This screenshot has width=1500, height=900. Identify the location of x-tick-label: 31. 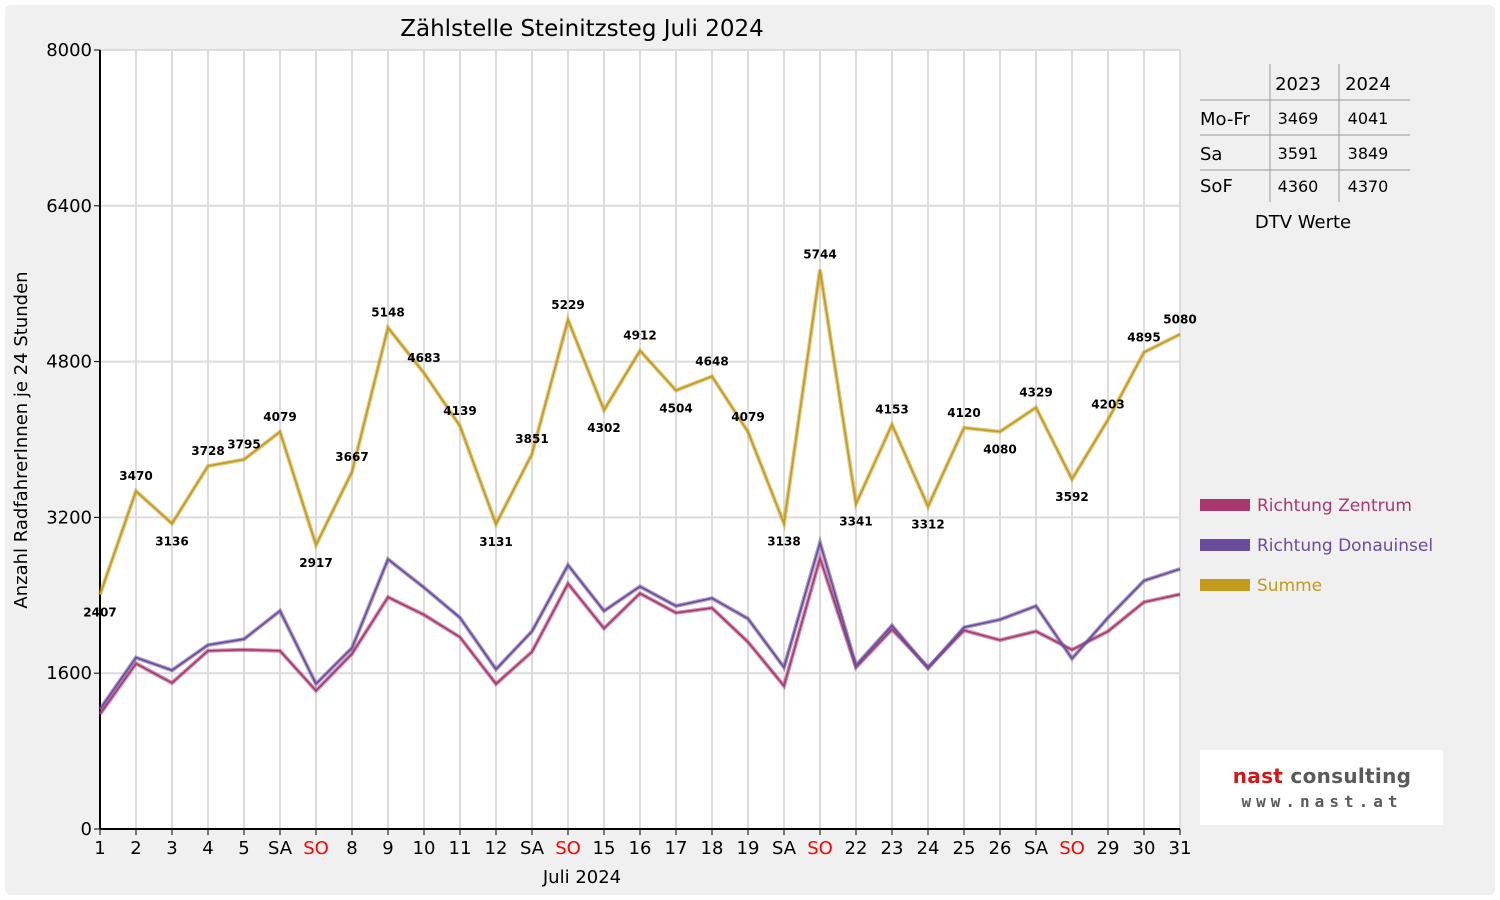
(1180, 848).